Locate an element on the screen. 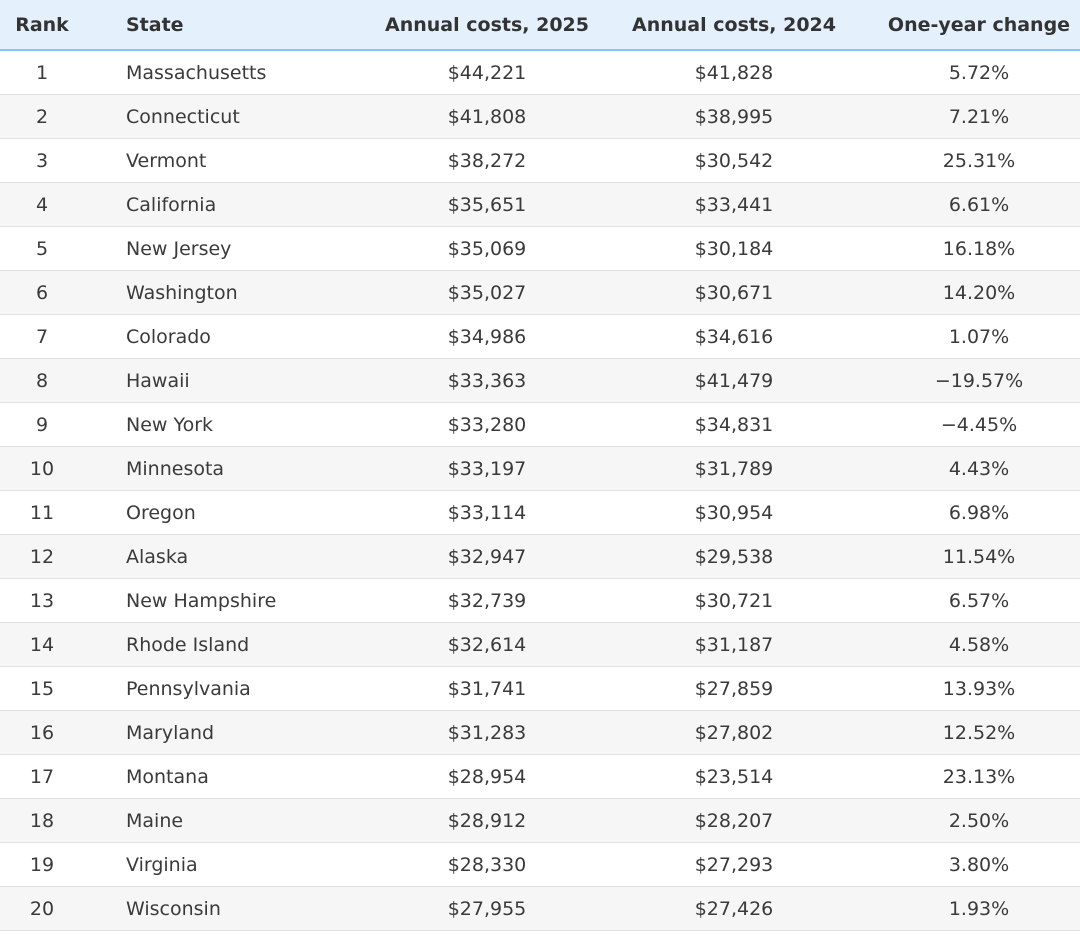 This screenshot has width=1080, height=934. table-cell: Minnesota is located at coordinates (234, 468).